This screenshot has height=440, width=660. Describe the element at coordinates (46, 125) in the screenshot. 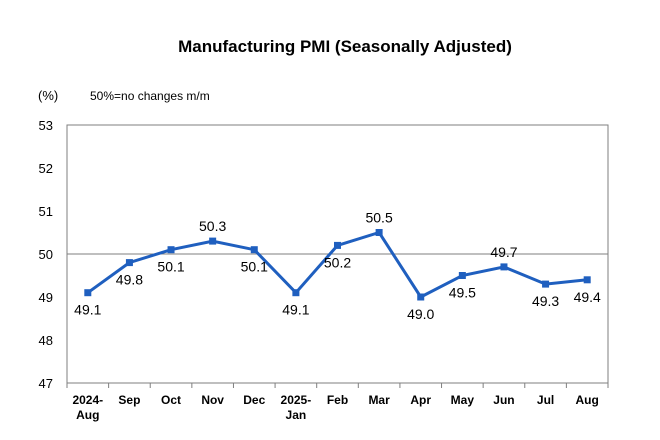

I see `y-tick-label: 53` at that location.